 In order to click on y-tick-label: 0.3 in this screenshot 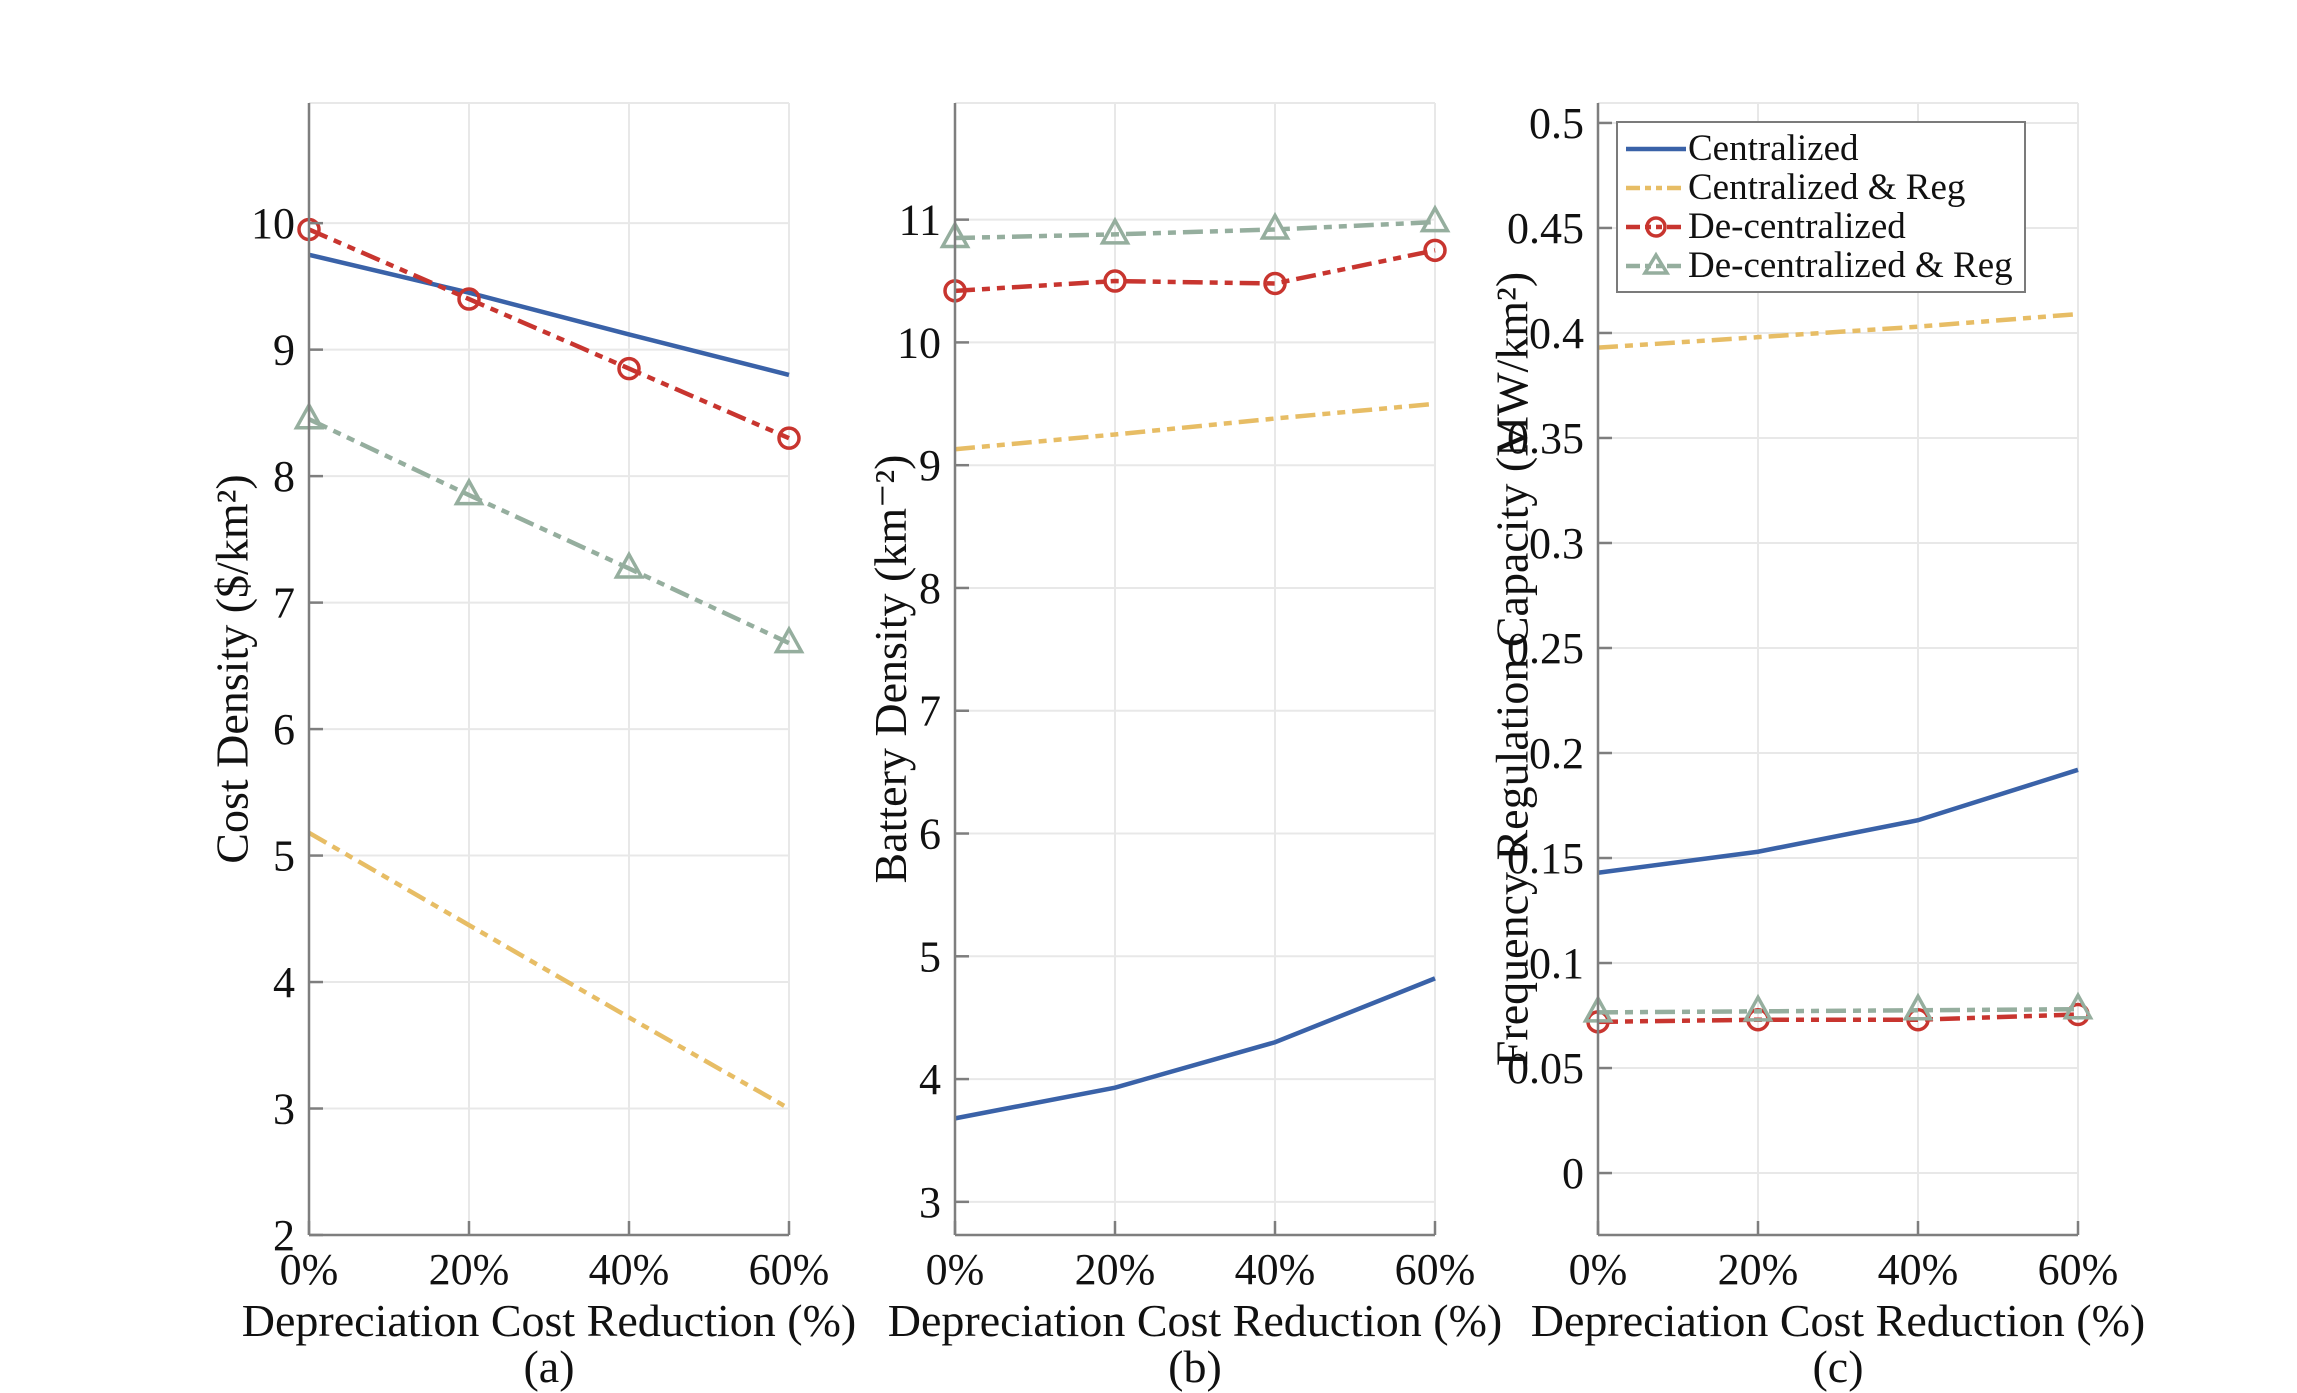, I will do `click(1556, 543)`.